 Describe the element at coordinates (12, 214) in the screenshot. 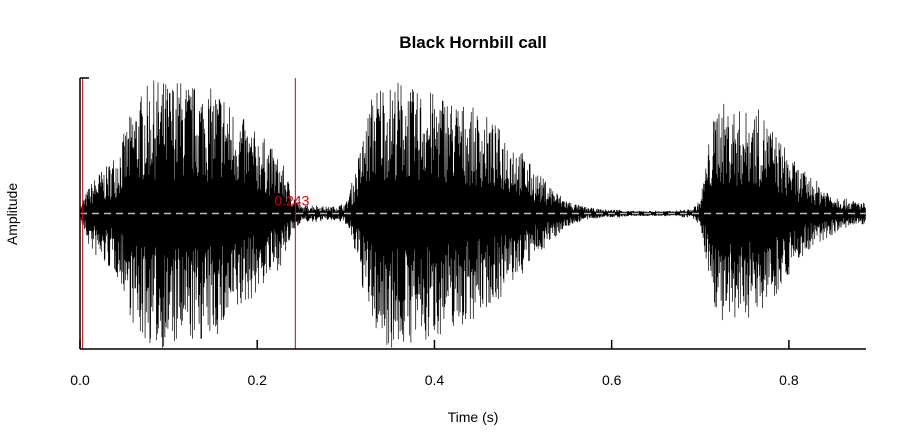

I see `y-axis-label: Amplitude` at that location.